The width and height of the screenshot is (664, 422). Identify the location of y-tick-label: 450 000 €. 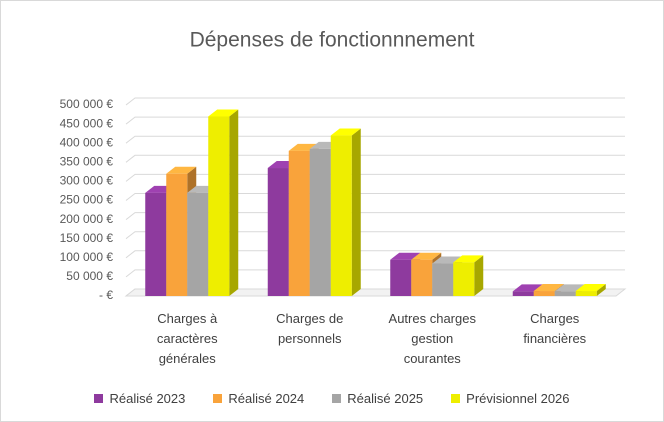
(87, 123).